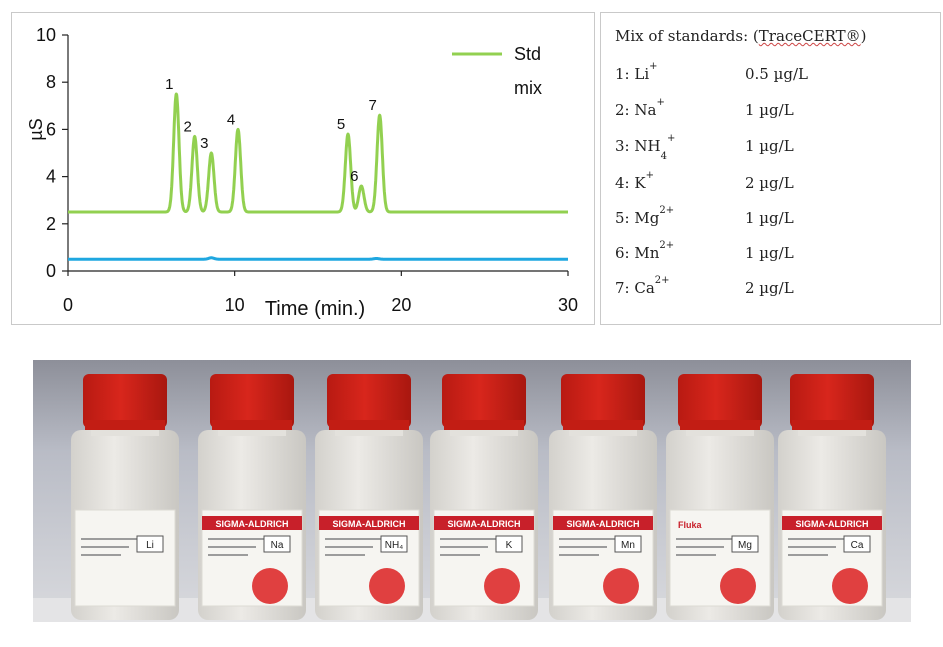 This screenshot has height=647, width=943. What do you see at coordinates (687, 36) in the screenshot?
I see `legend-title-prefix: Mix of standards: (` at bounding box center [687, 36].